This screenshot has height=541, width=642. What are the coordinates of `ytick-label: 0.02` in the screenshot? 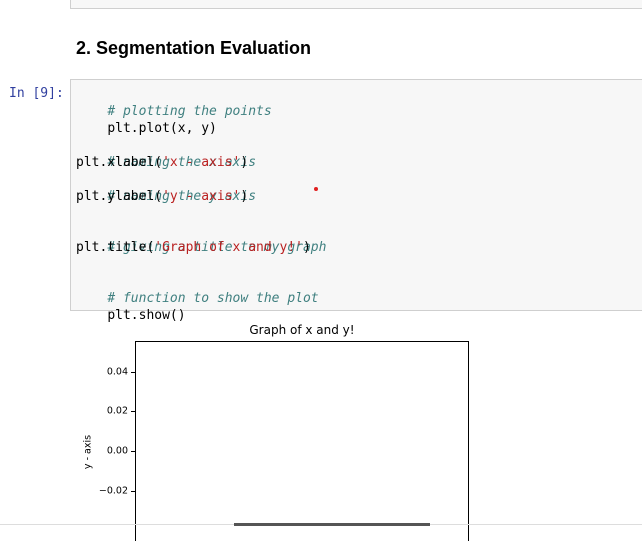 It's located at (117, 411).